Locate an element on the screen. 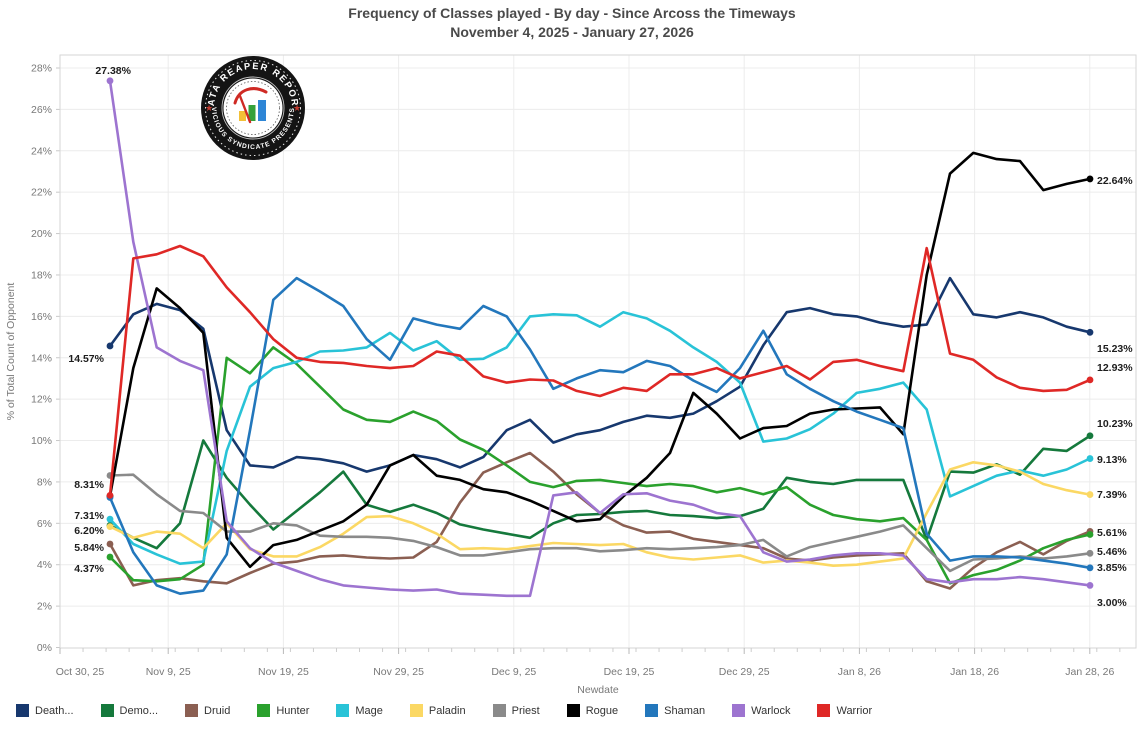 Image resolution: width=1144 pixels, height=730 pixels. legend-item-shaman: Shaman is located at coordinates (675, 710).